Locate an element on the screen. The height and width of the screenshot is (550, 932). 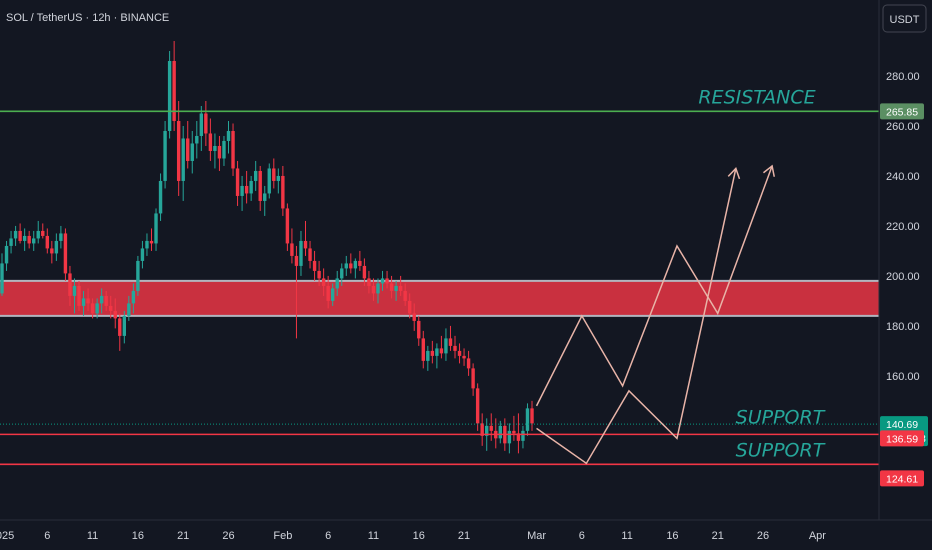
currency-button-frame is located at coordinates (904, 18).